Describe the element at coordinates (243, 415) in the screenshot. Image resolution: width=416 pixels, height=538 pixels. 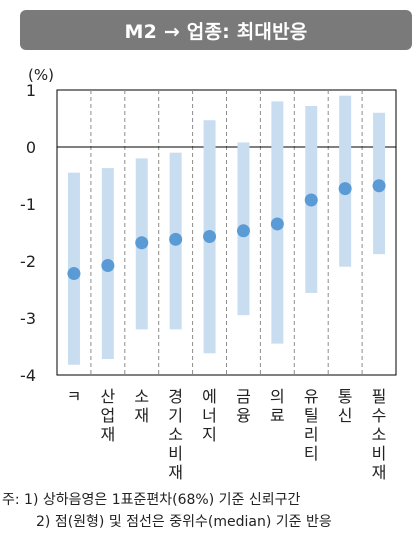
I see `x-category-label: 융` at that location.